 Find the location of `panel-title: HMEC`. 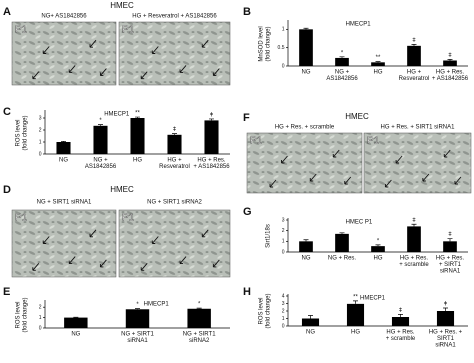

panel-title: HMEC is located at coordinates (122, 189).